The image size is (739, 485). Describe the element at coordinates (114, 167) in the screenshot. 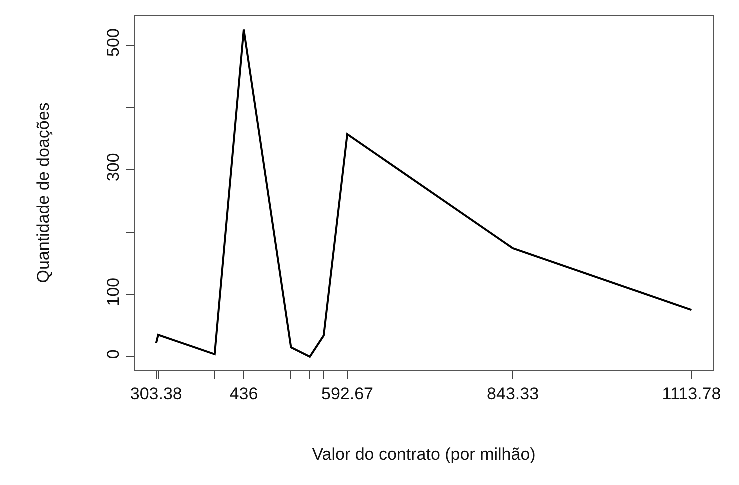

I see `y-tick-label: 300` at that location.